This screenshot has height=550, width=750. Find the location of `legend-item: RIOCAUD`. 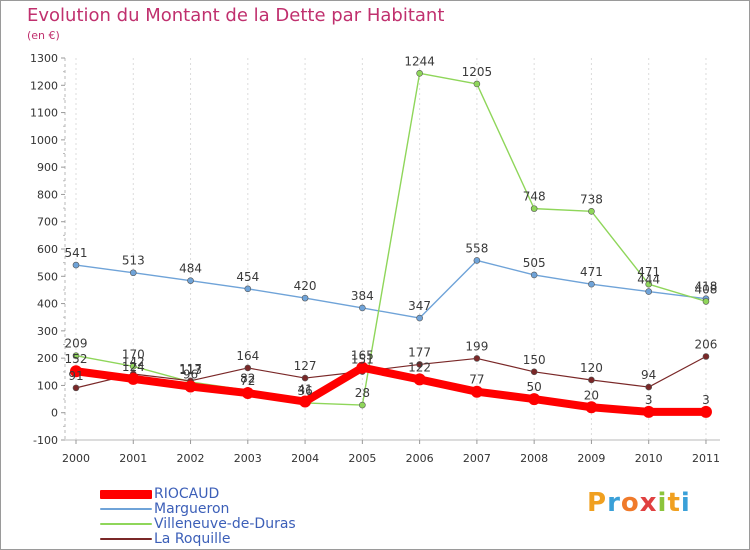

legend-item: RIOCAUD is located at coordinates (159, 494).